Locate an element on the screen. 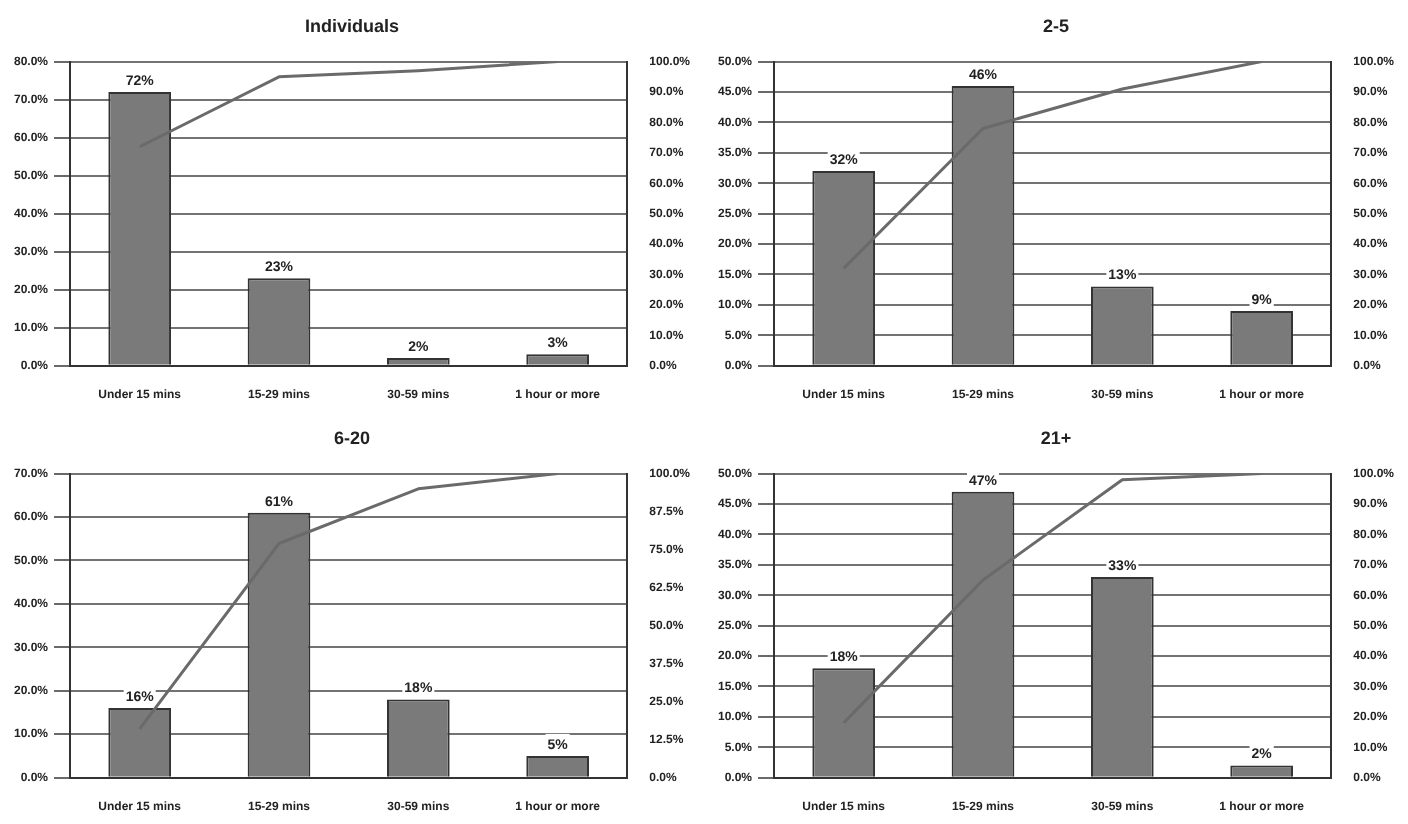 This screenshot has height=824, width=1408. chart-title: 6-20 is located at coordinates (352, 437).